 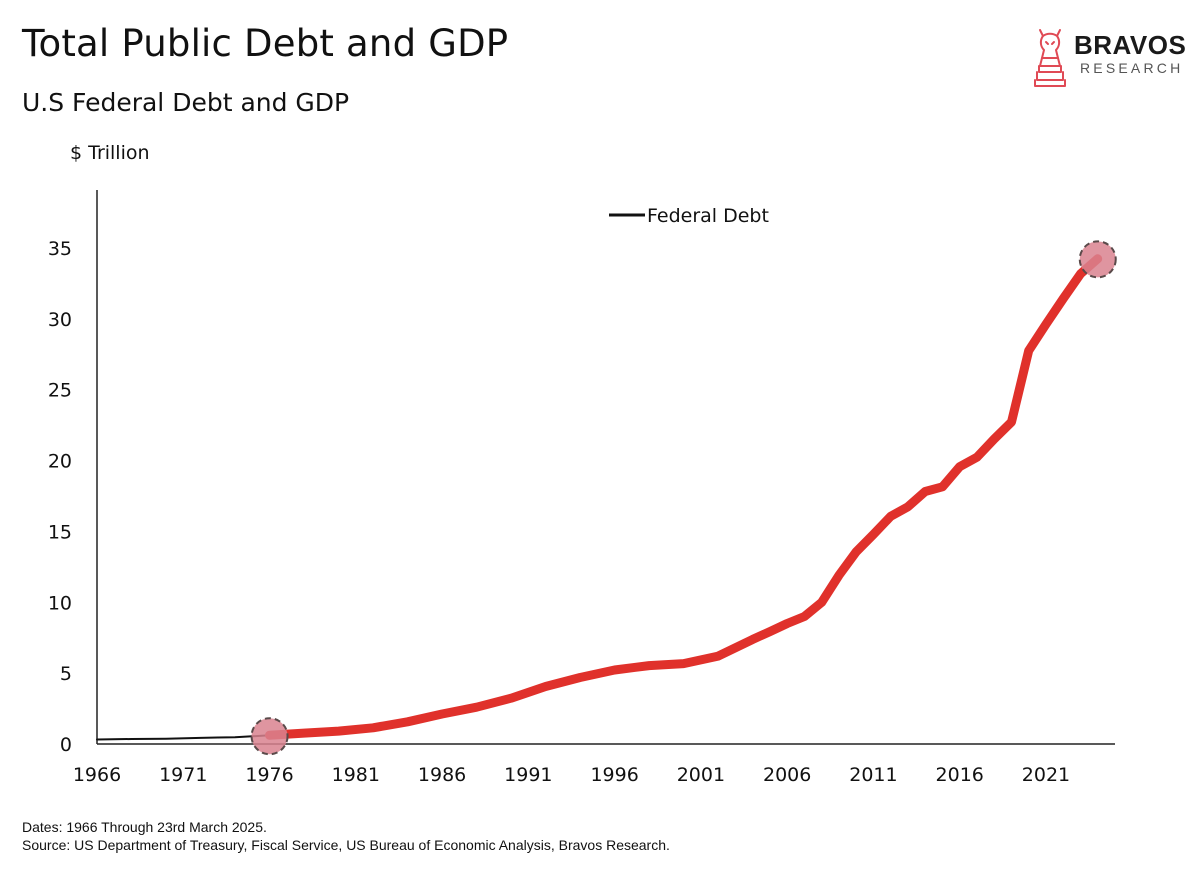 What do you see at coordinates (183, 737) in the screenshot?
I see `federal-debt-line` at bounding box center [183, 737].